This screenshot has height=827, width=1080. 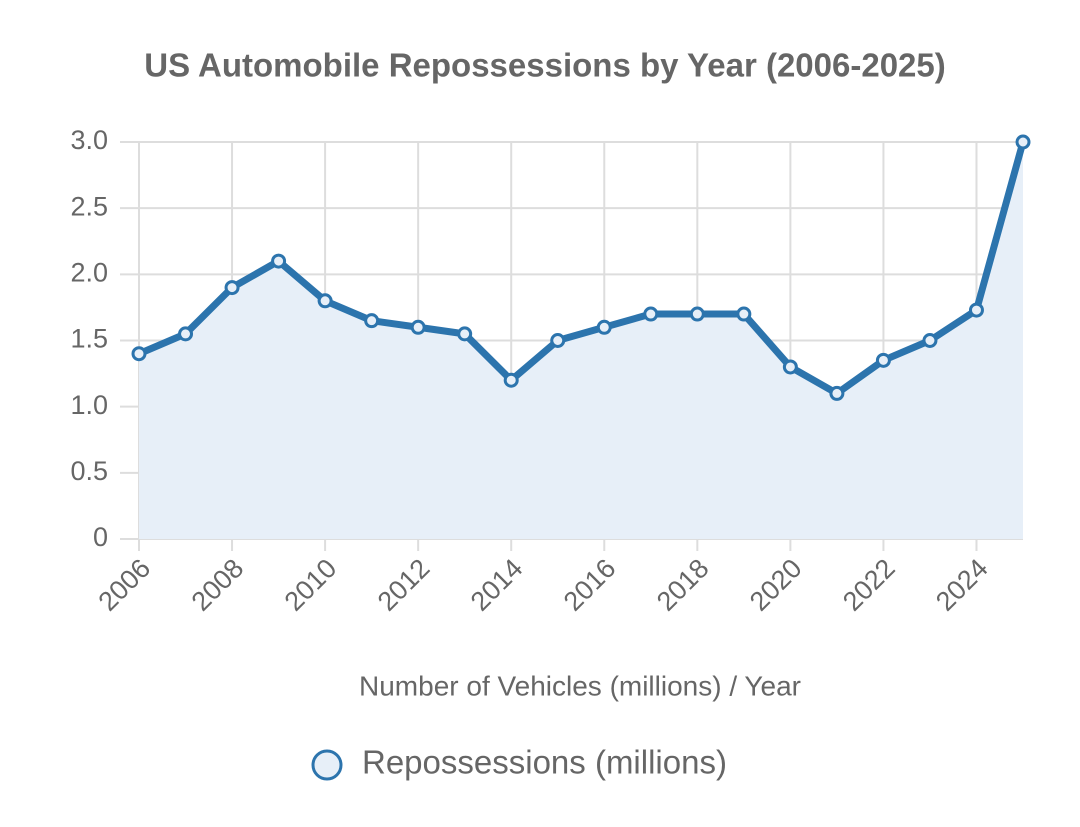 I want to click on x-tick-label: 2016, so click(x=590, y=585).